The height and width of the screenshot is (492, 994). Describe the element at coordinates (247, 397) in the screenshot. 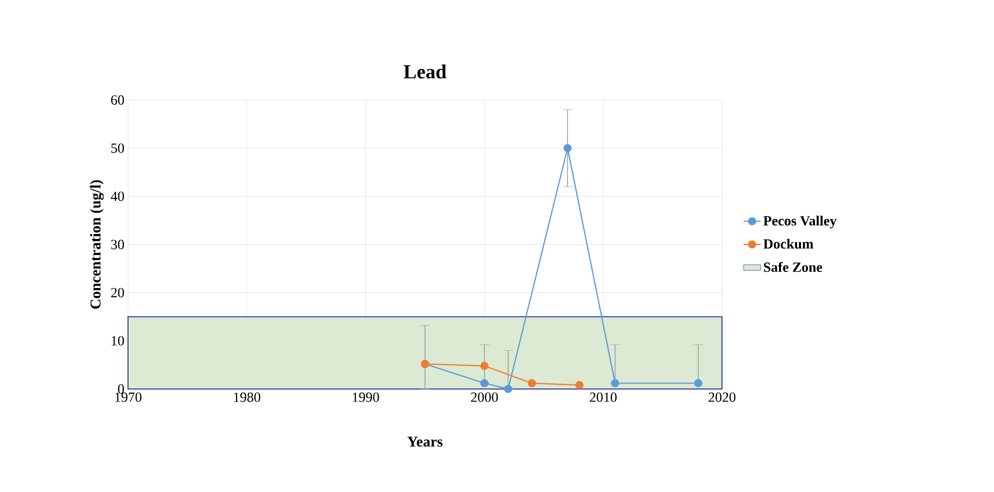

I see `x-tick-label: 1980` at that location.